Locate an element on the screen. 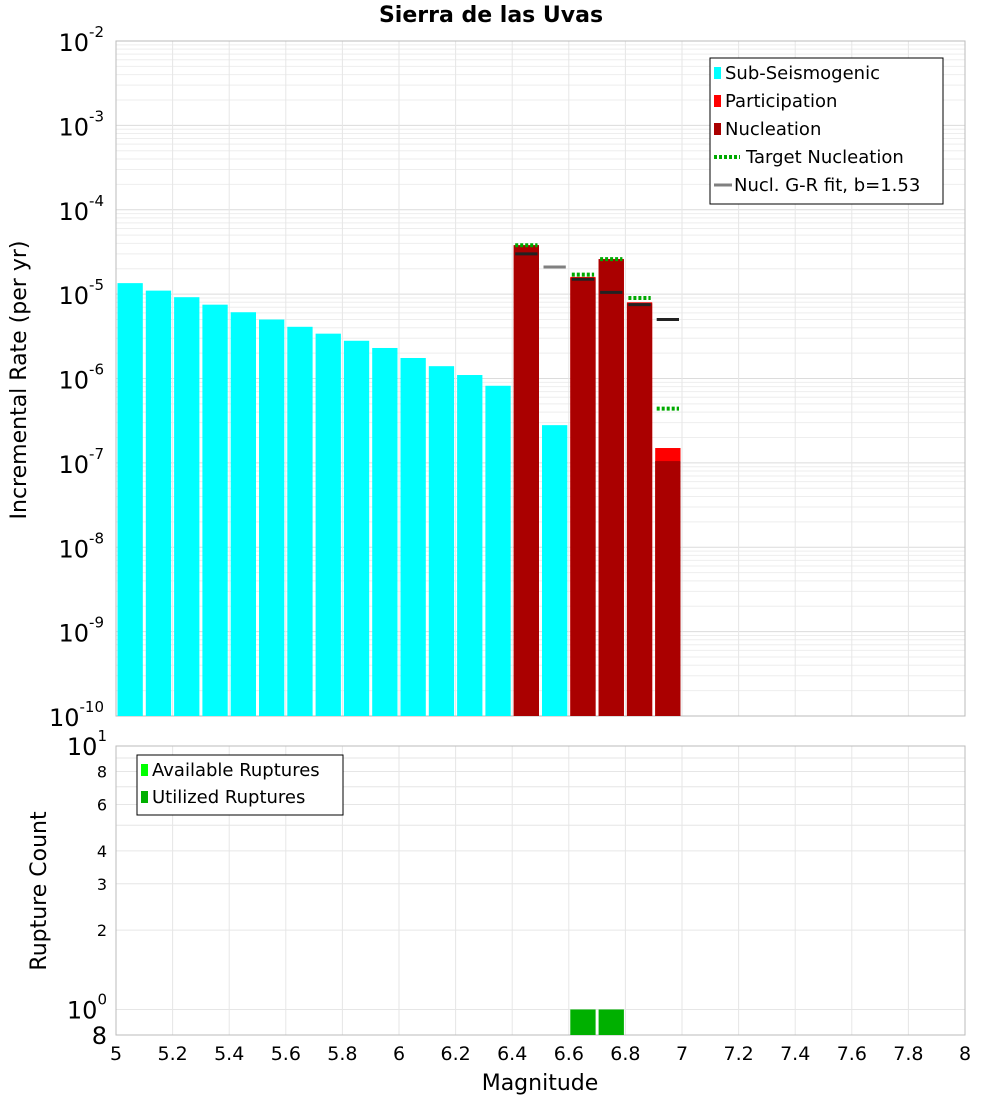  x-axis-label: Magnitude is located at coordinates (540, 1083).